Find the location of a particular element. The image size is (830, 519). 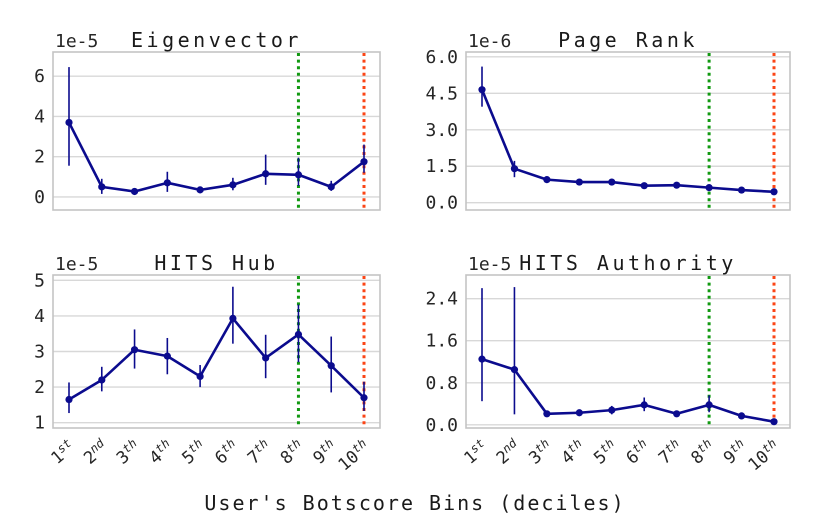

subplot-0: 0 2 4 6 is located at coordinates (207, 131).